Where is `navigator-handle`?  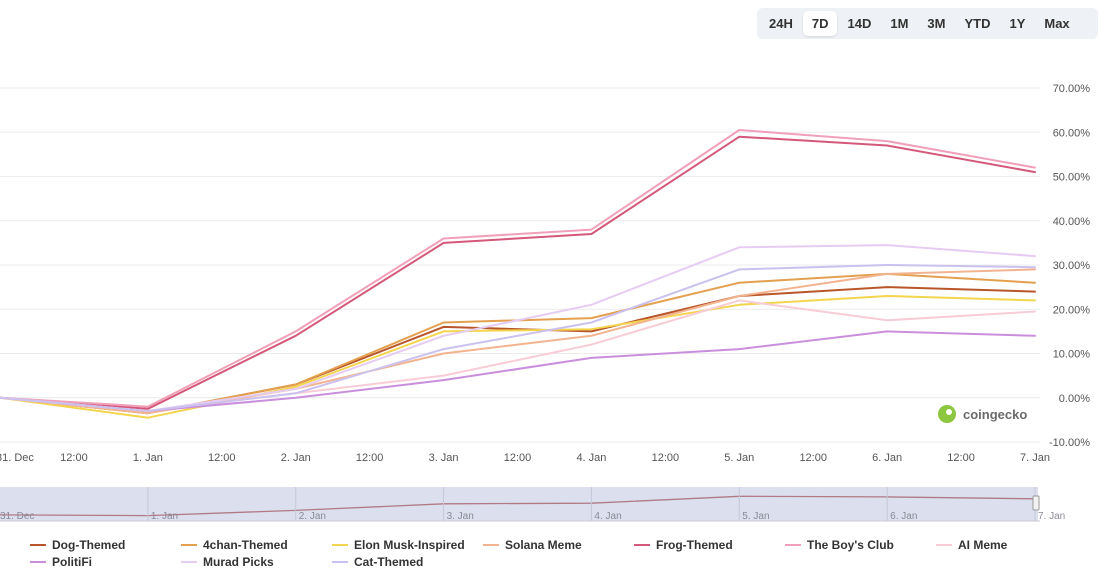 navigator-handle is located at coordinates (1036, 503).